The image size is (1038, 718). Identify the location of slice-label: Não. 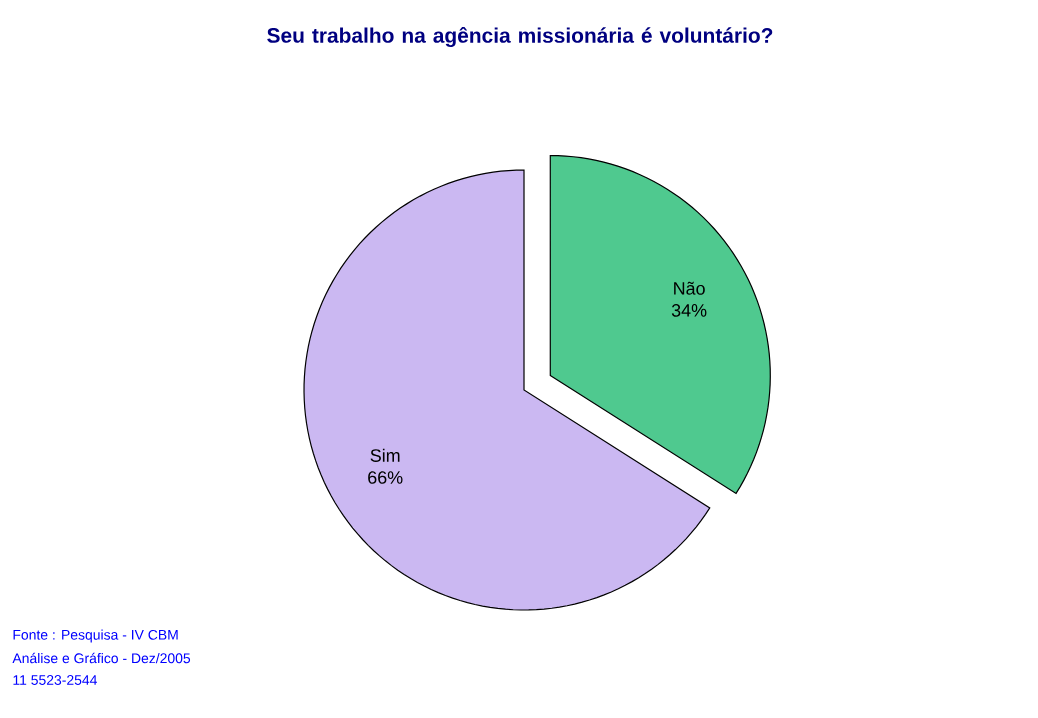
(689, 288).